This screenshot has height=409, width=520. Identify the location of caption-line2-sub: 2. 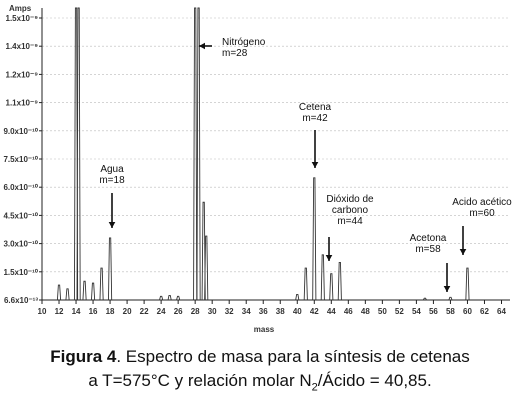
(314, 387).